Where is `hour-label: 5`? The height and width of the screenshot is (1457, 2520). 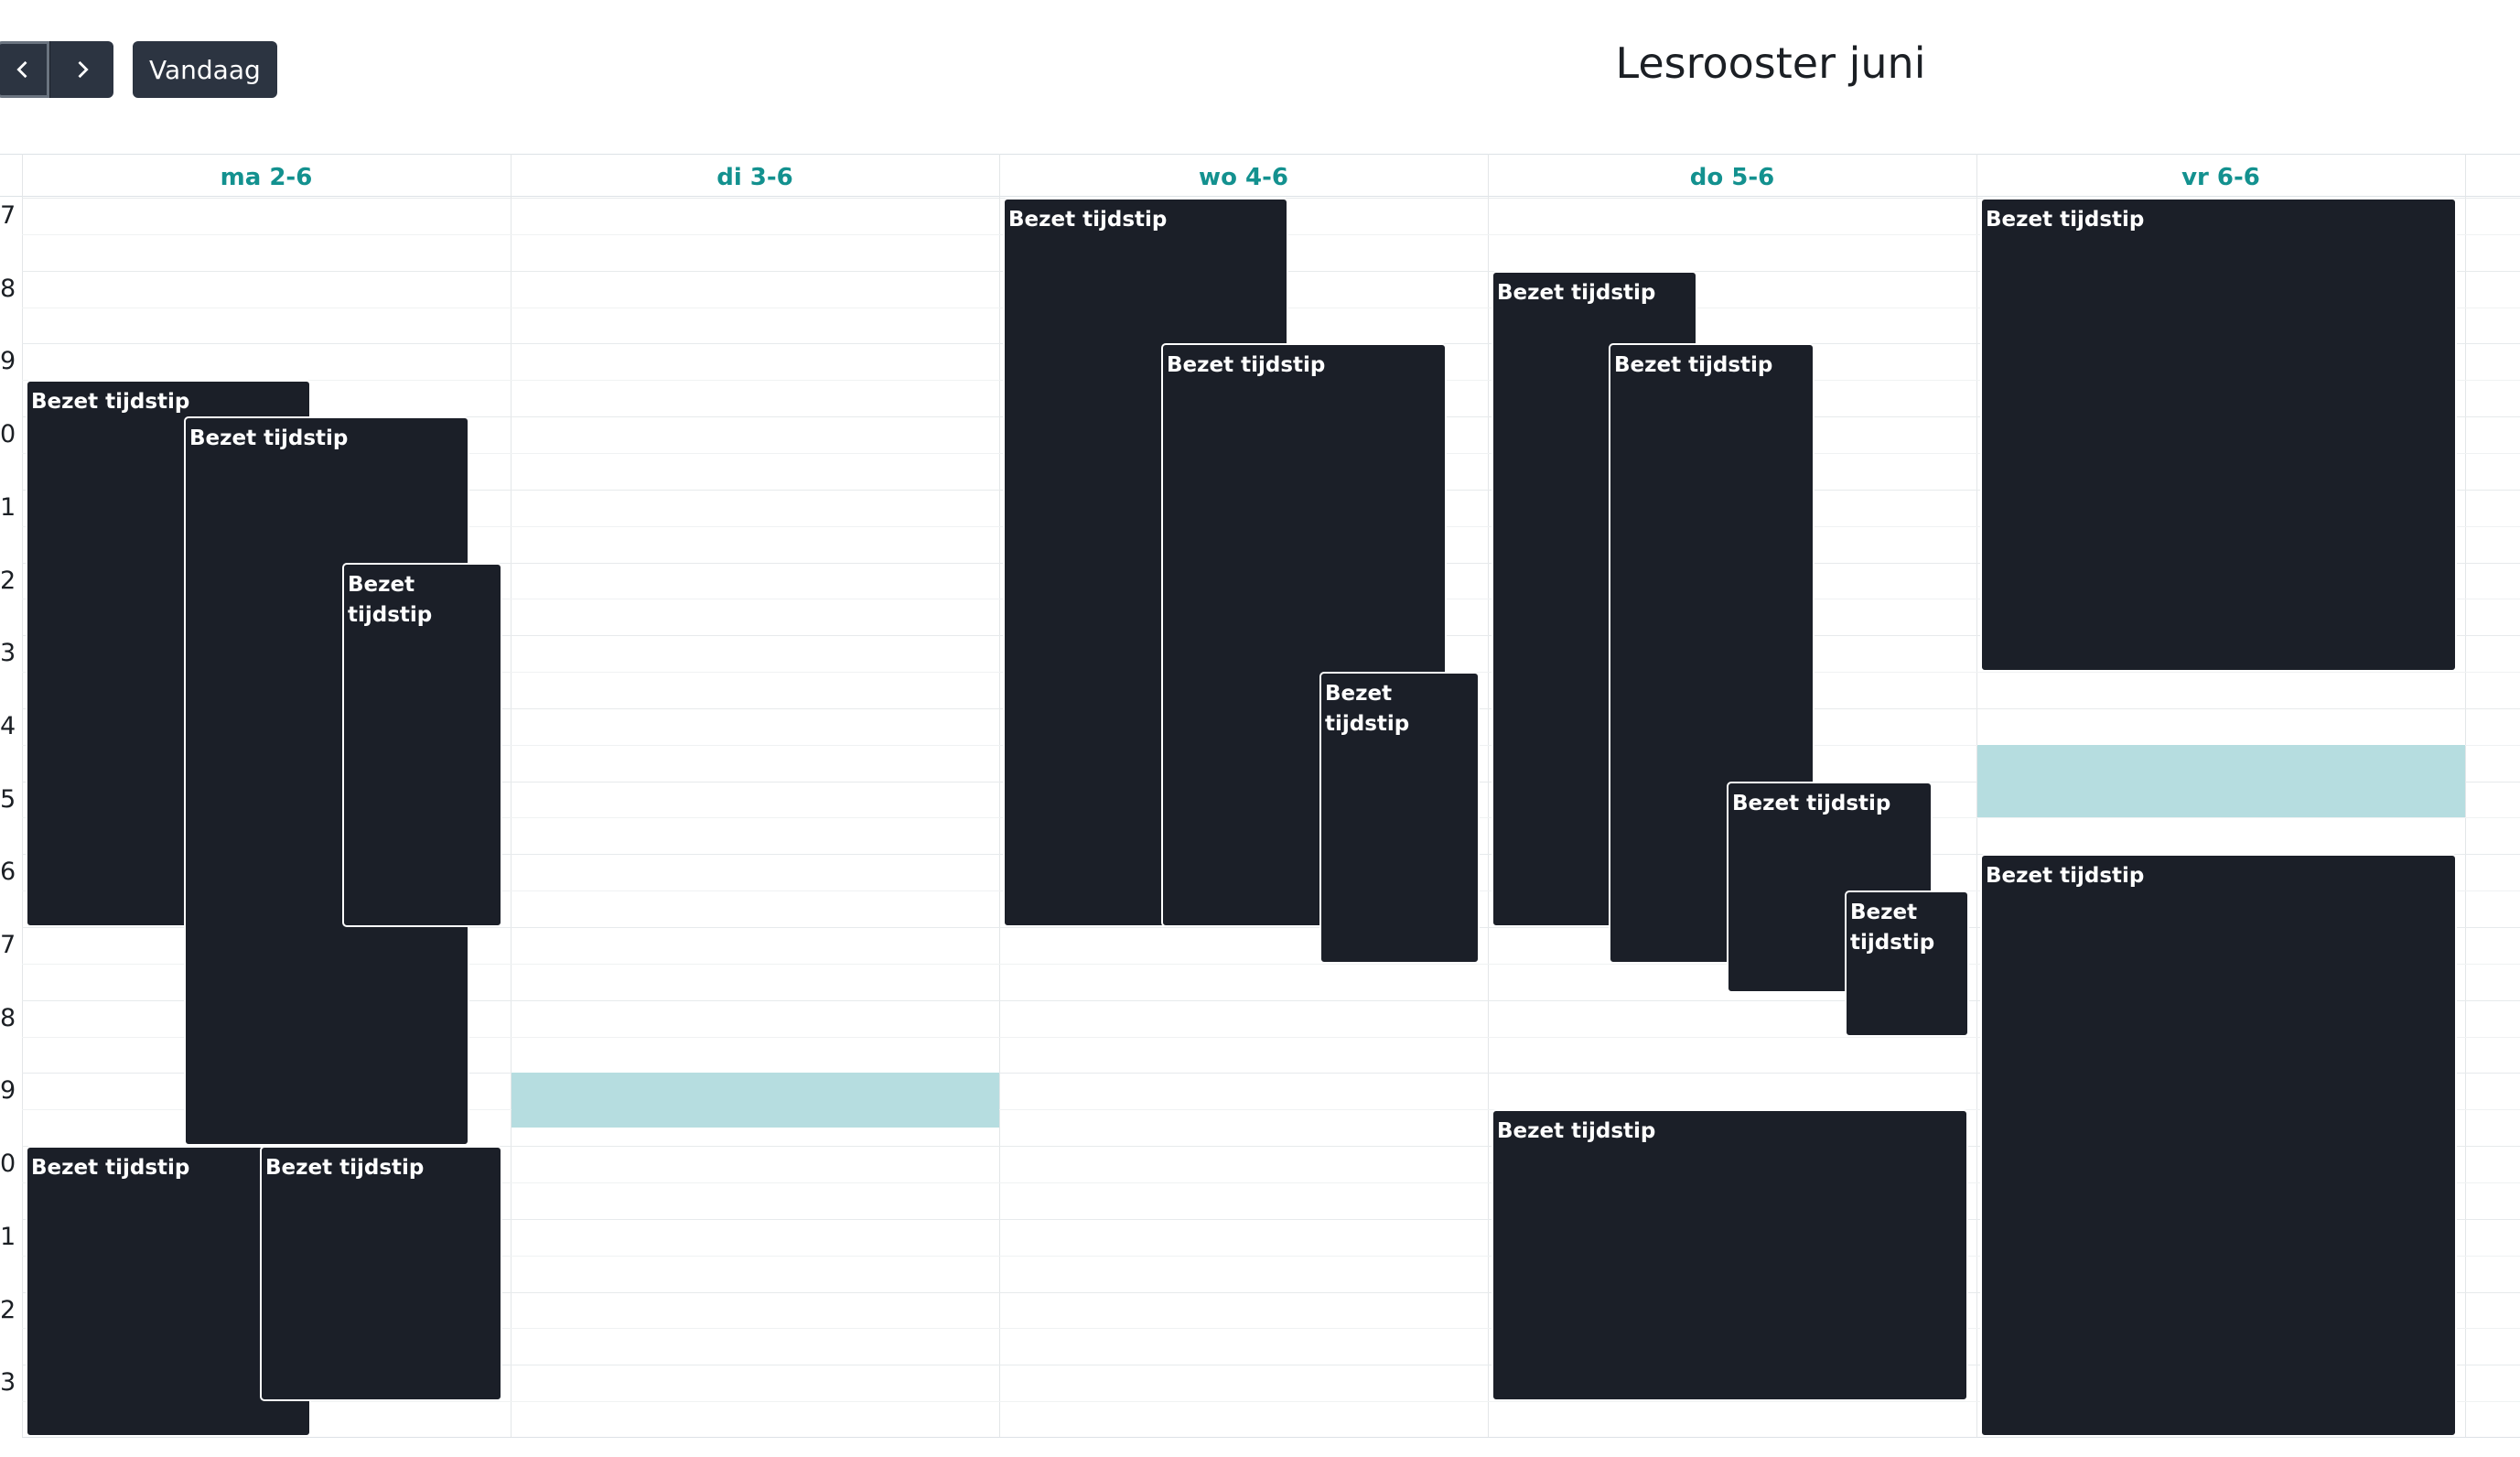
hour-label: 5 is located at coordinates (8, 799).